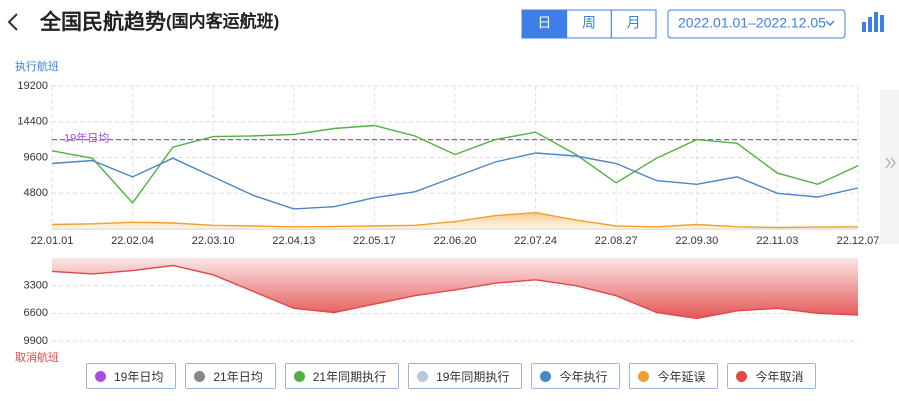  Describe the element at coordinates (32, 86) in the screenshot. I see `y-tick-label: 19200` at that location.